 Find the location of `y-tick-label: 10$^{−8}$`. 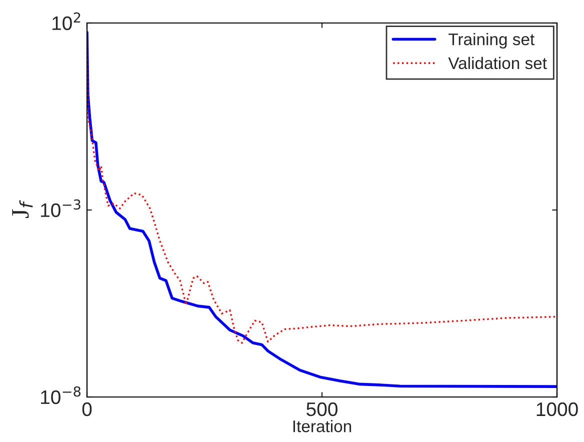

y-tick-label: 10$^{−8}$ is located at coordinates (61, 395).